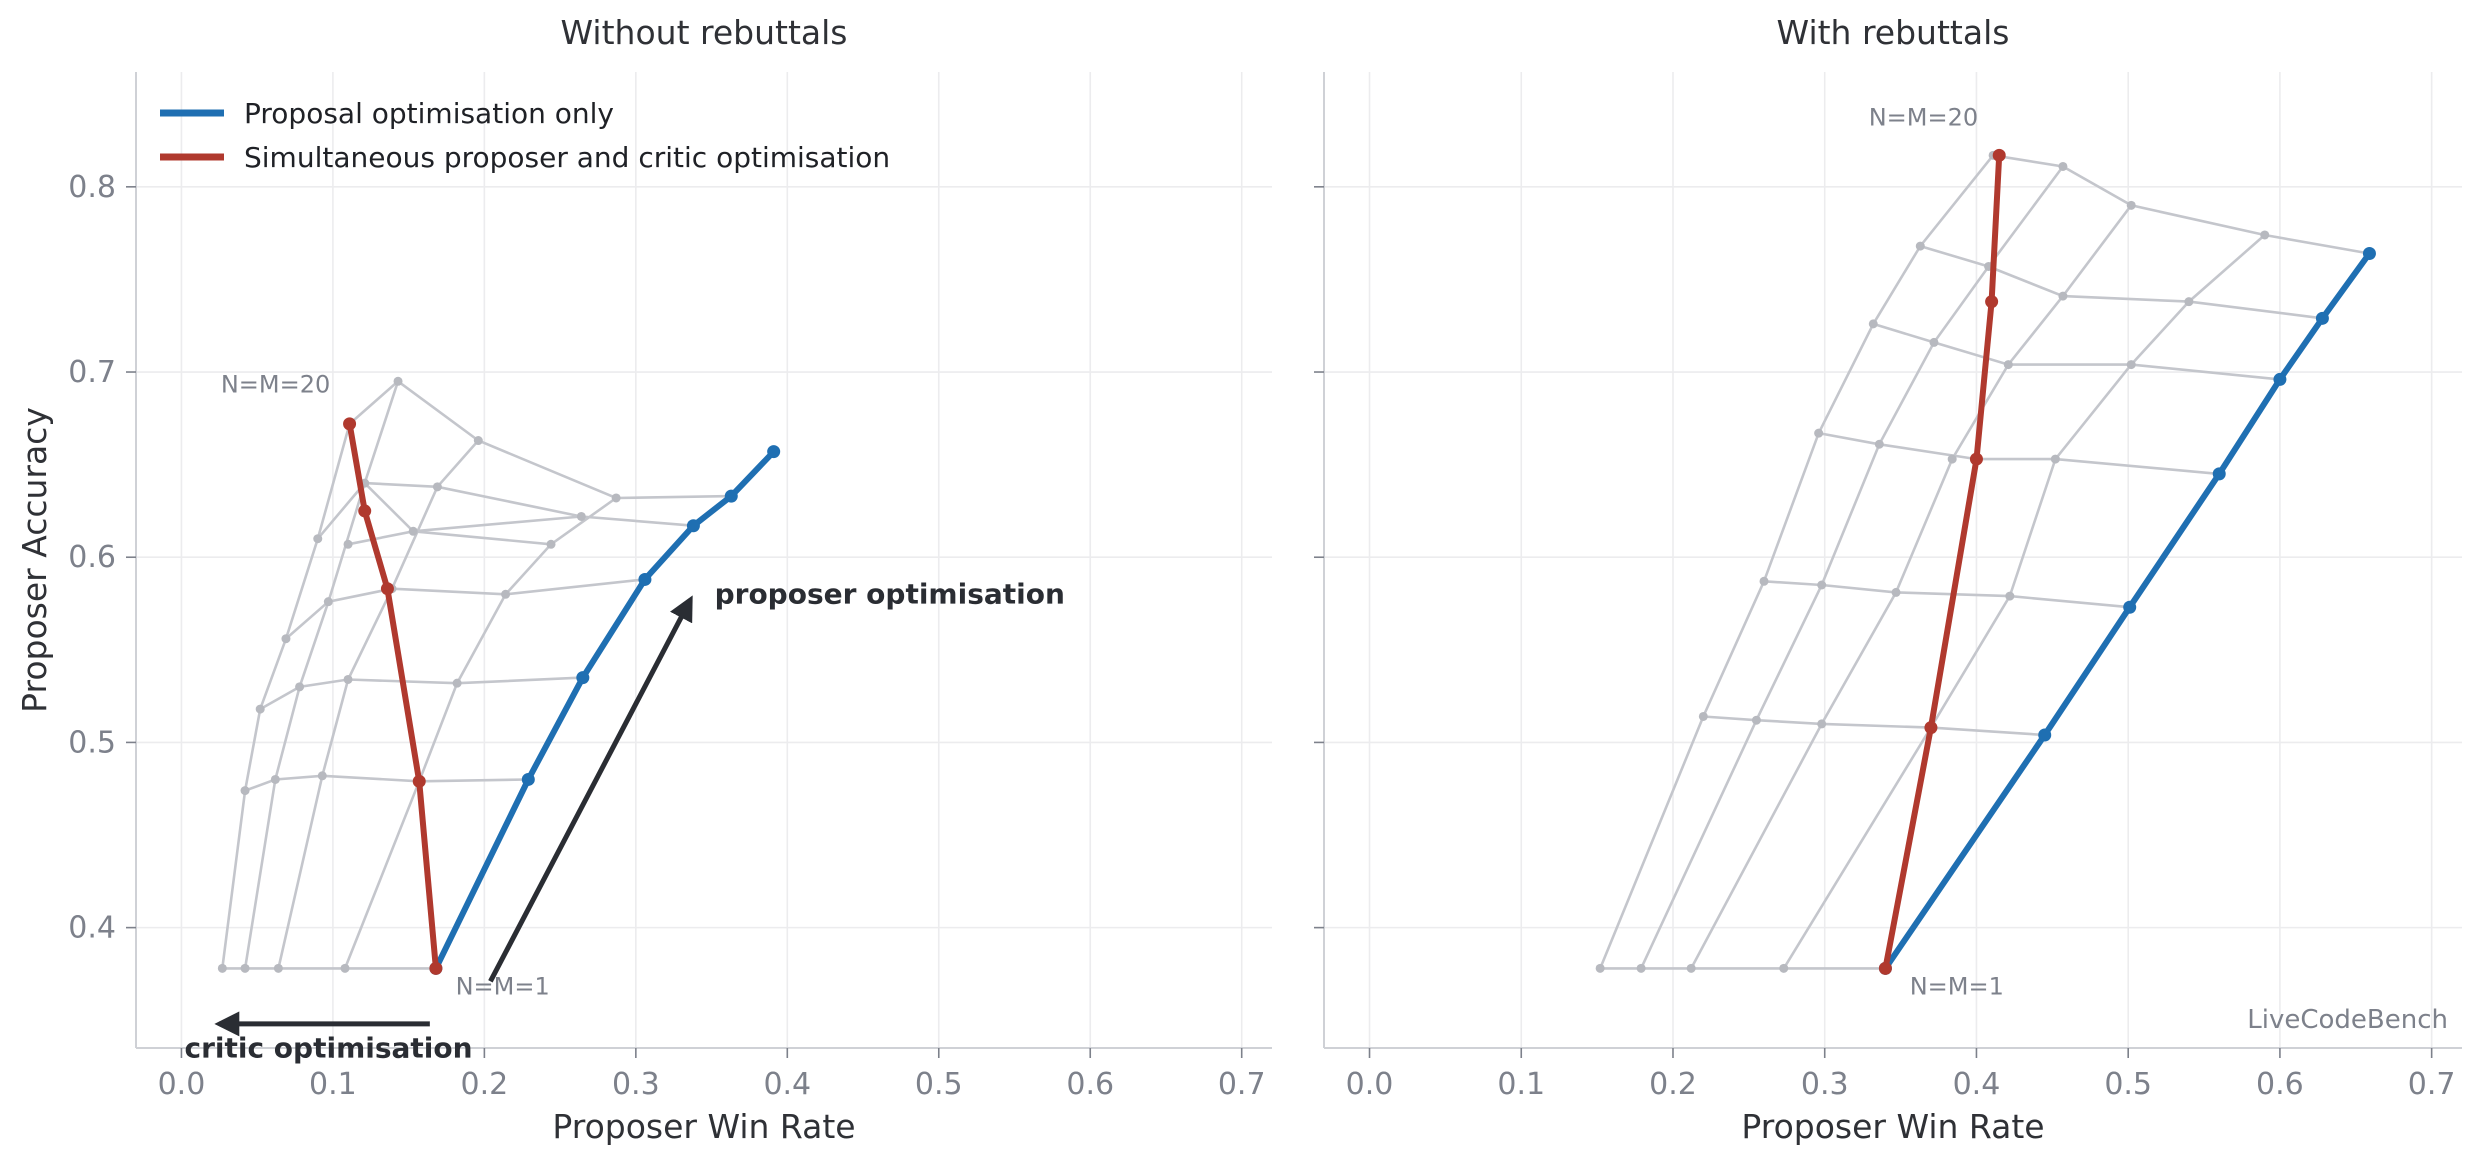 The height and width of the screenshot is (1166, 2480). I want to click on arrow-label: critic optimisation, so click(328, 1047).